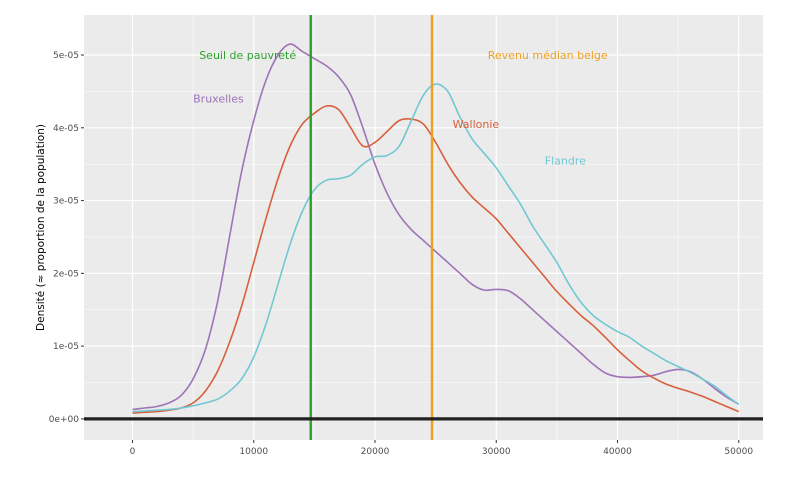 The height and width of the screenshot is (495, 800). Describe the element at coordinates (133, 452) in the screenshot. I see `x-tick-label: 0` at that location.